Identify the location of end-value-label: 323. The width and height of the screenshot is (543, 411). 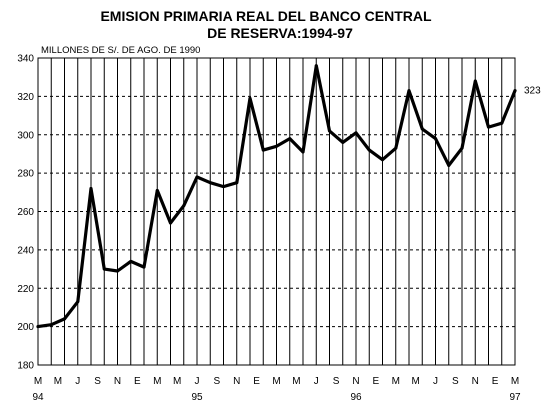
(532, 91).